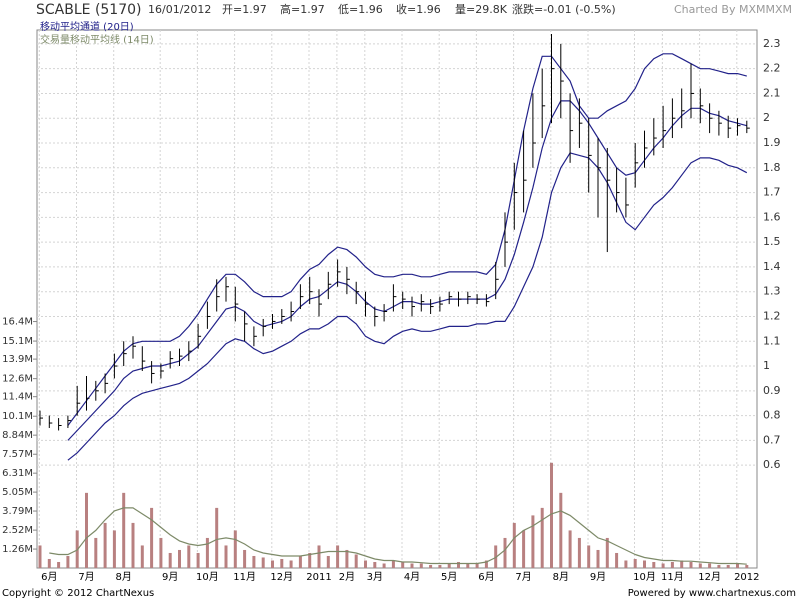 The width and height of the screenshot is (800, 600). Describe the element at coordinates (772, 439) in the screenshot. I see `y-tick-label: 0.7` at that location.